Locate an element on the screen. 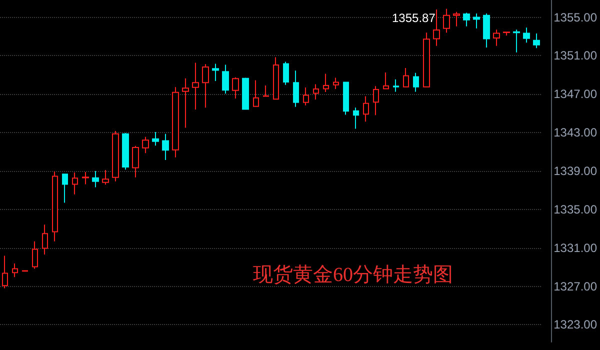 Image resolution: width=600 pixels, height=350 pixels. annotation: 1355.87 is located at coordinates (414, 18).